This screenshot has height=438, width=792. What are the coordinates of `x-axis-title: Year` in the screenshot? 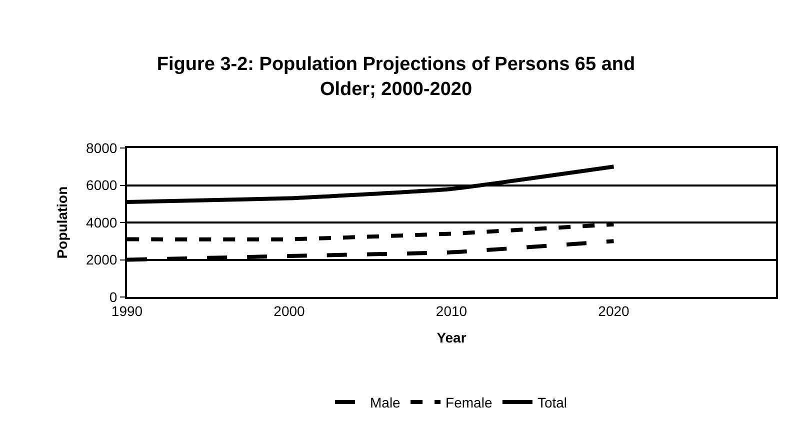 It's located at (451, 338).